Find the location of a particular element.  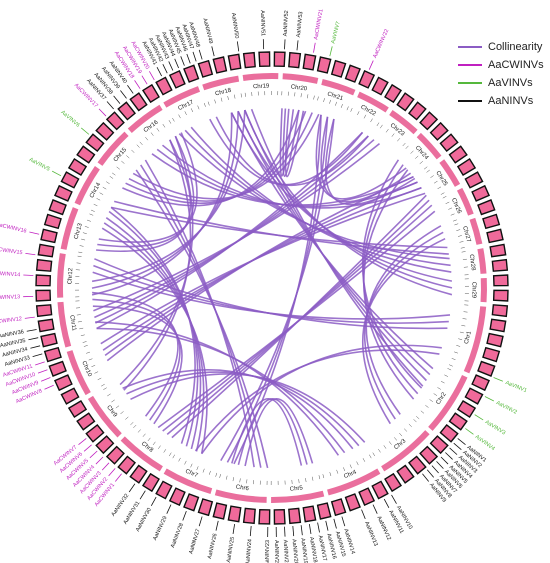

gene-label: AaCWINV21 is located at coordinates (318, 25).